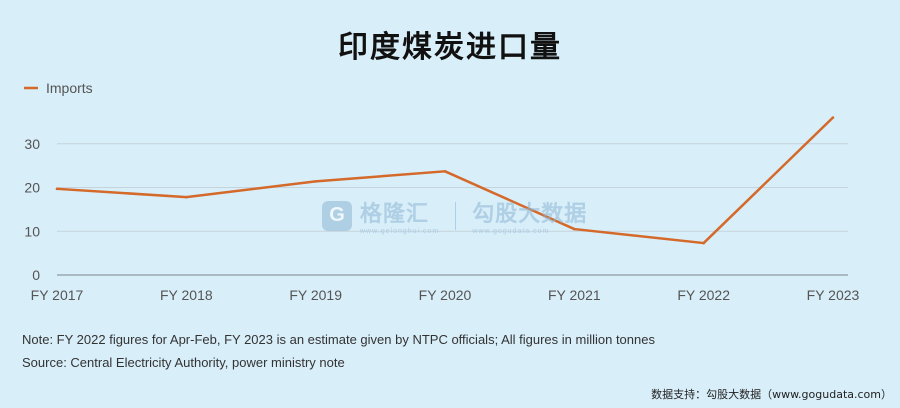 This screenshot has height=408, width=900. I want to click on y-tick-label: 30, so click(32, 144).